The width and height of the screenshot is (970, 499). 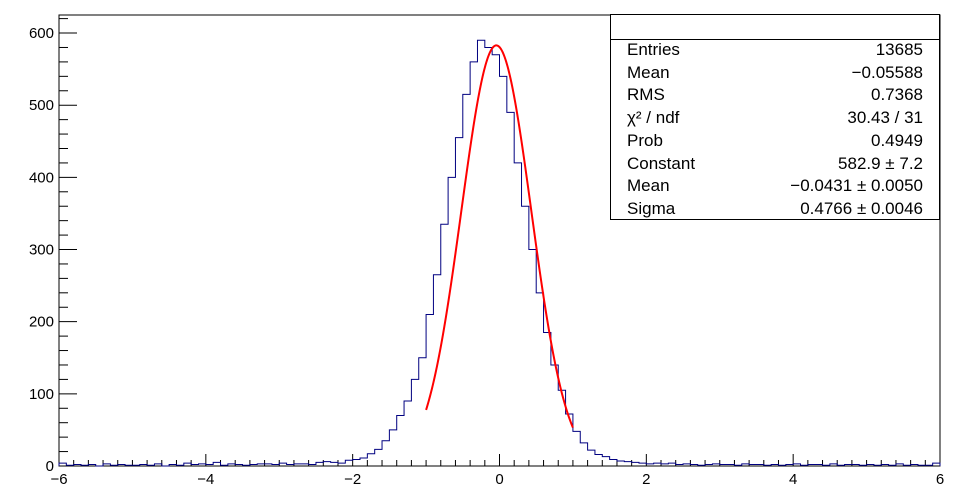 What do you see at coordinates (885, 118) in the screenshot?
I see `stats-value: 30.43 / 31` at bounding box center [885, 118].